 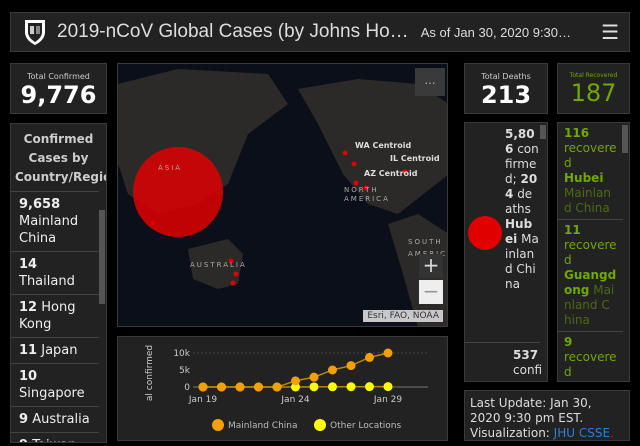 I want to click on country-name: Singapore, so click(x=52, y=393).